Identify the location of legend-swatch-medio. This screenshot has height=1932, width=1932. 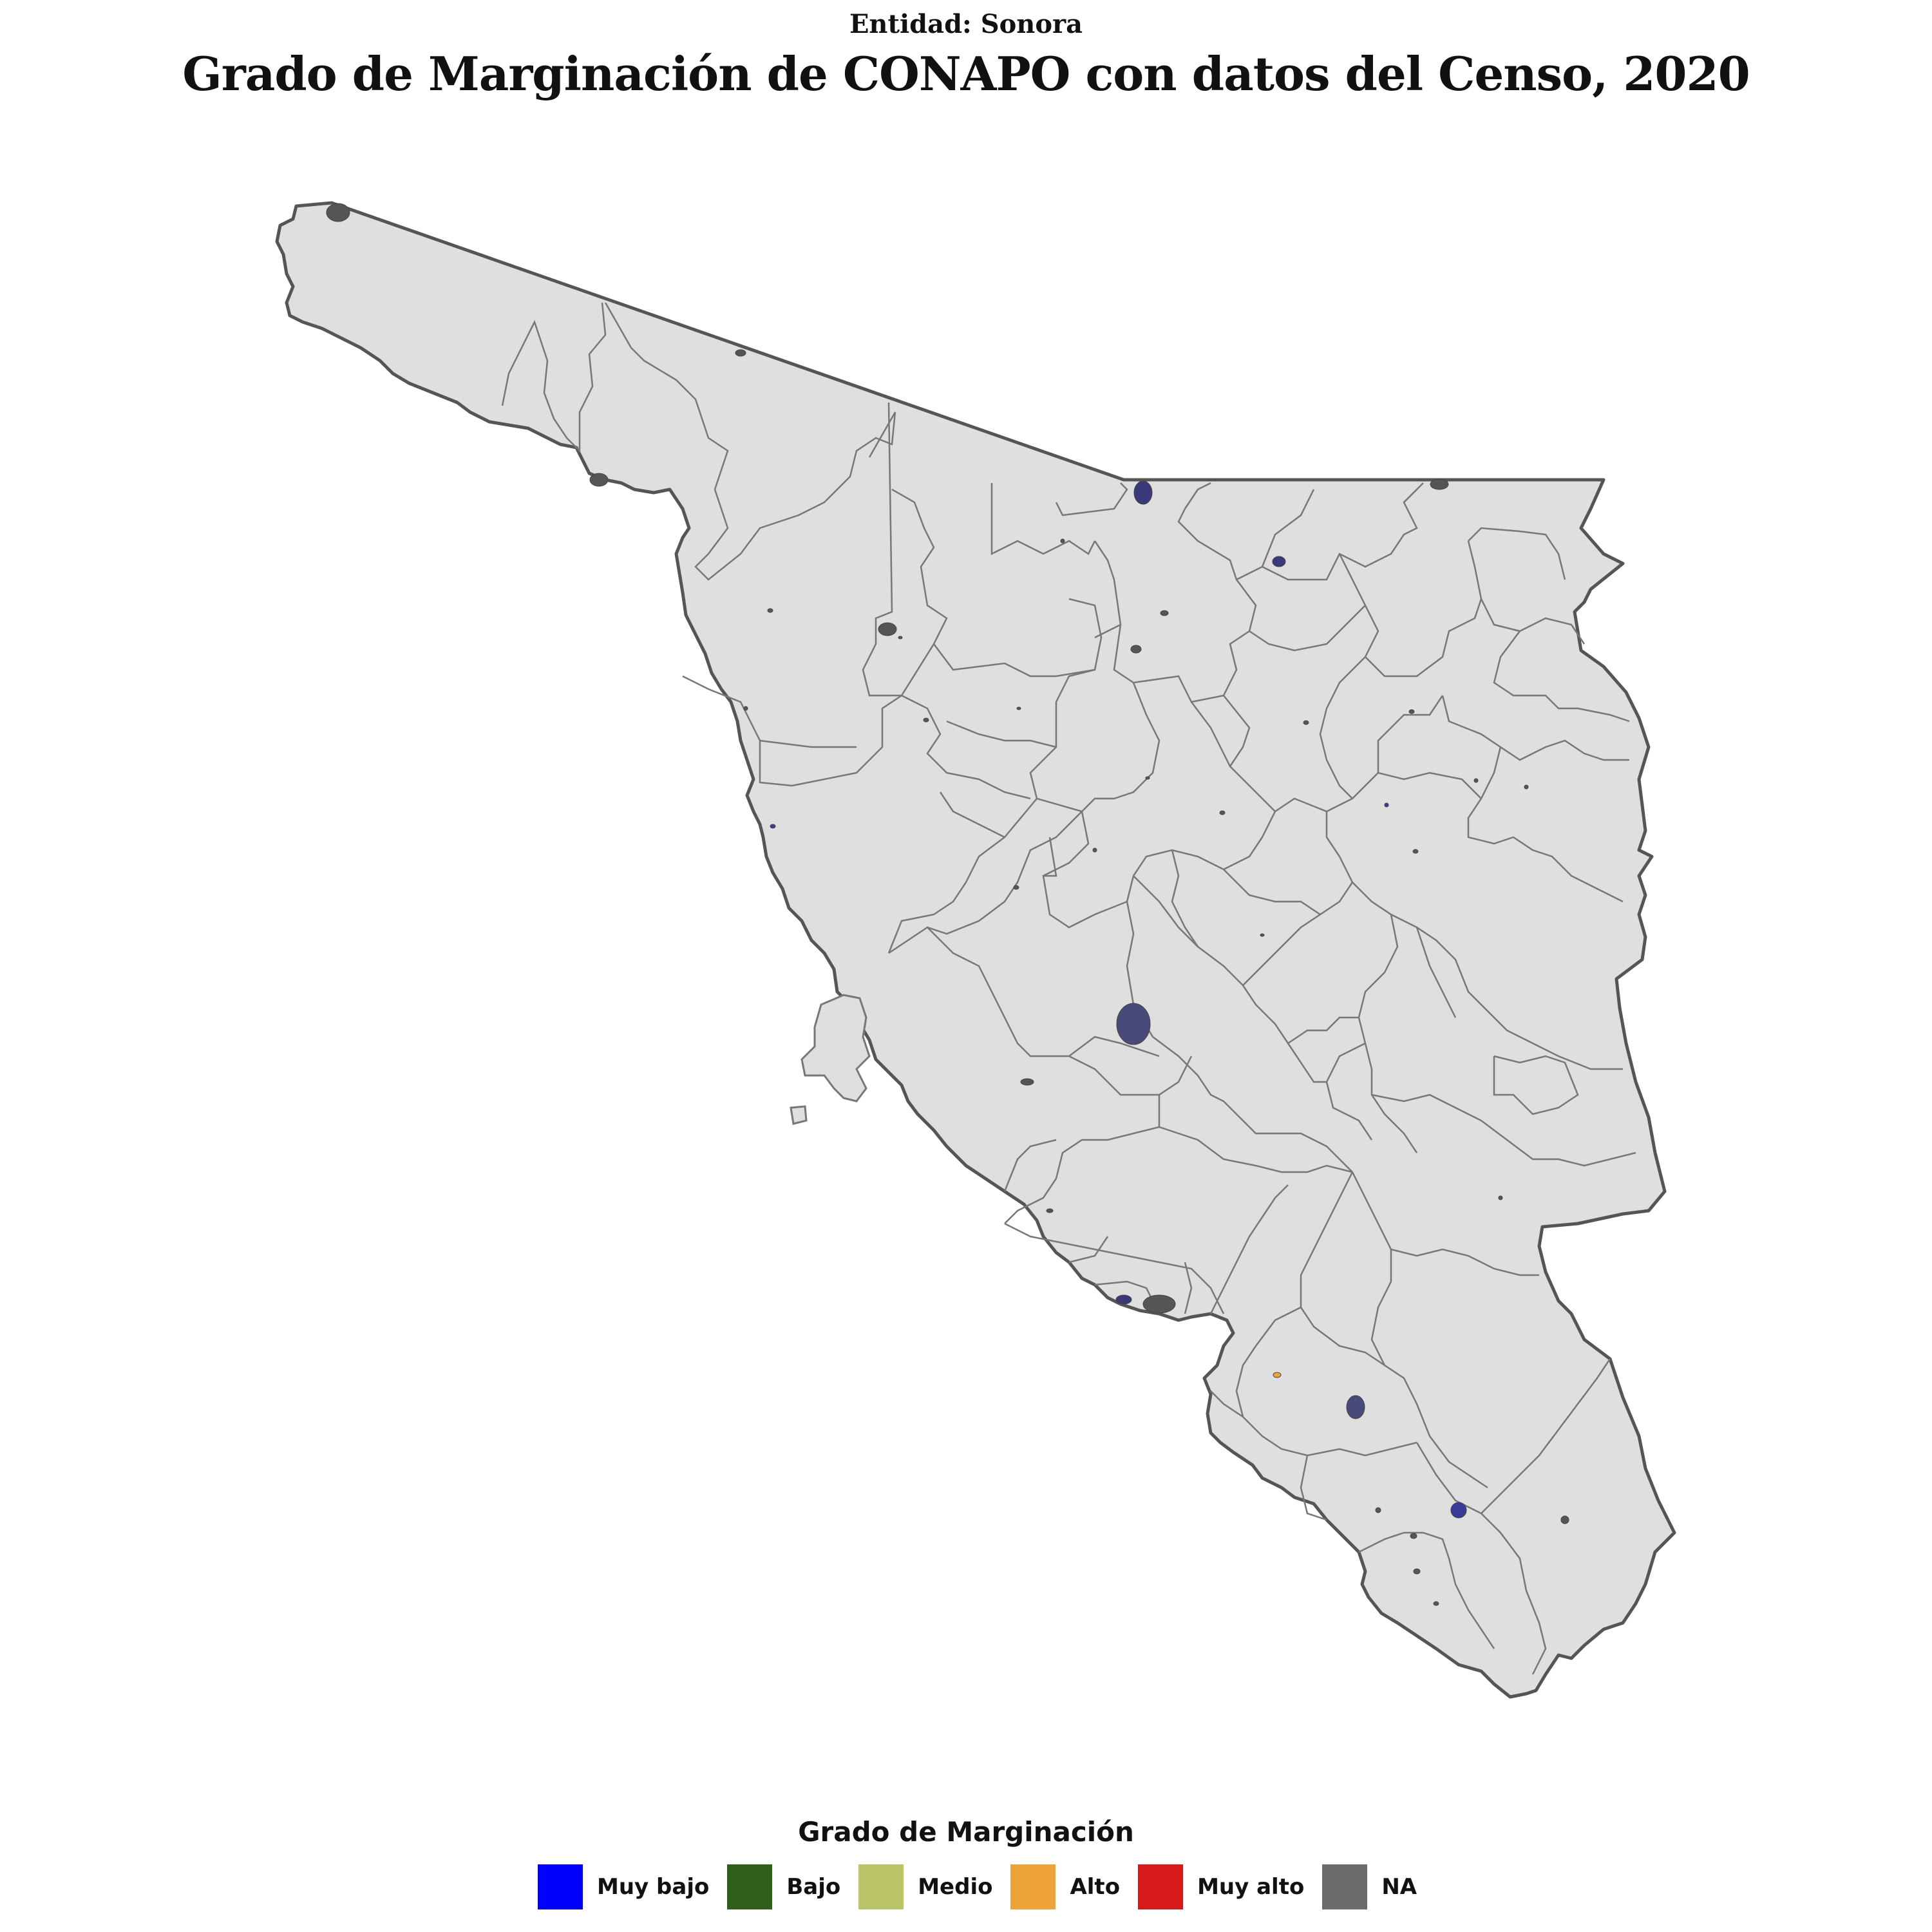
(881, 1886).